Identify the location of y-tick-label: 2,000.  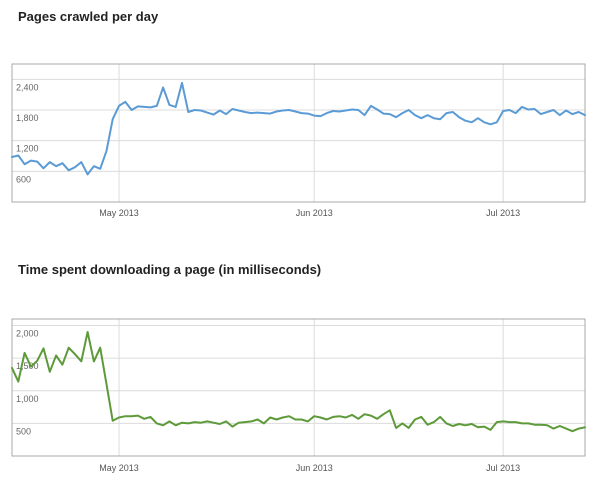
(27, 334).